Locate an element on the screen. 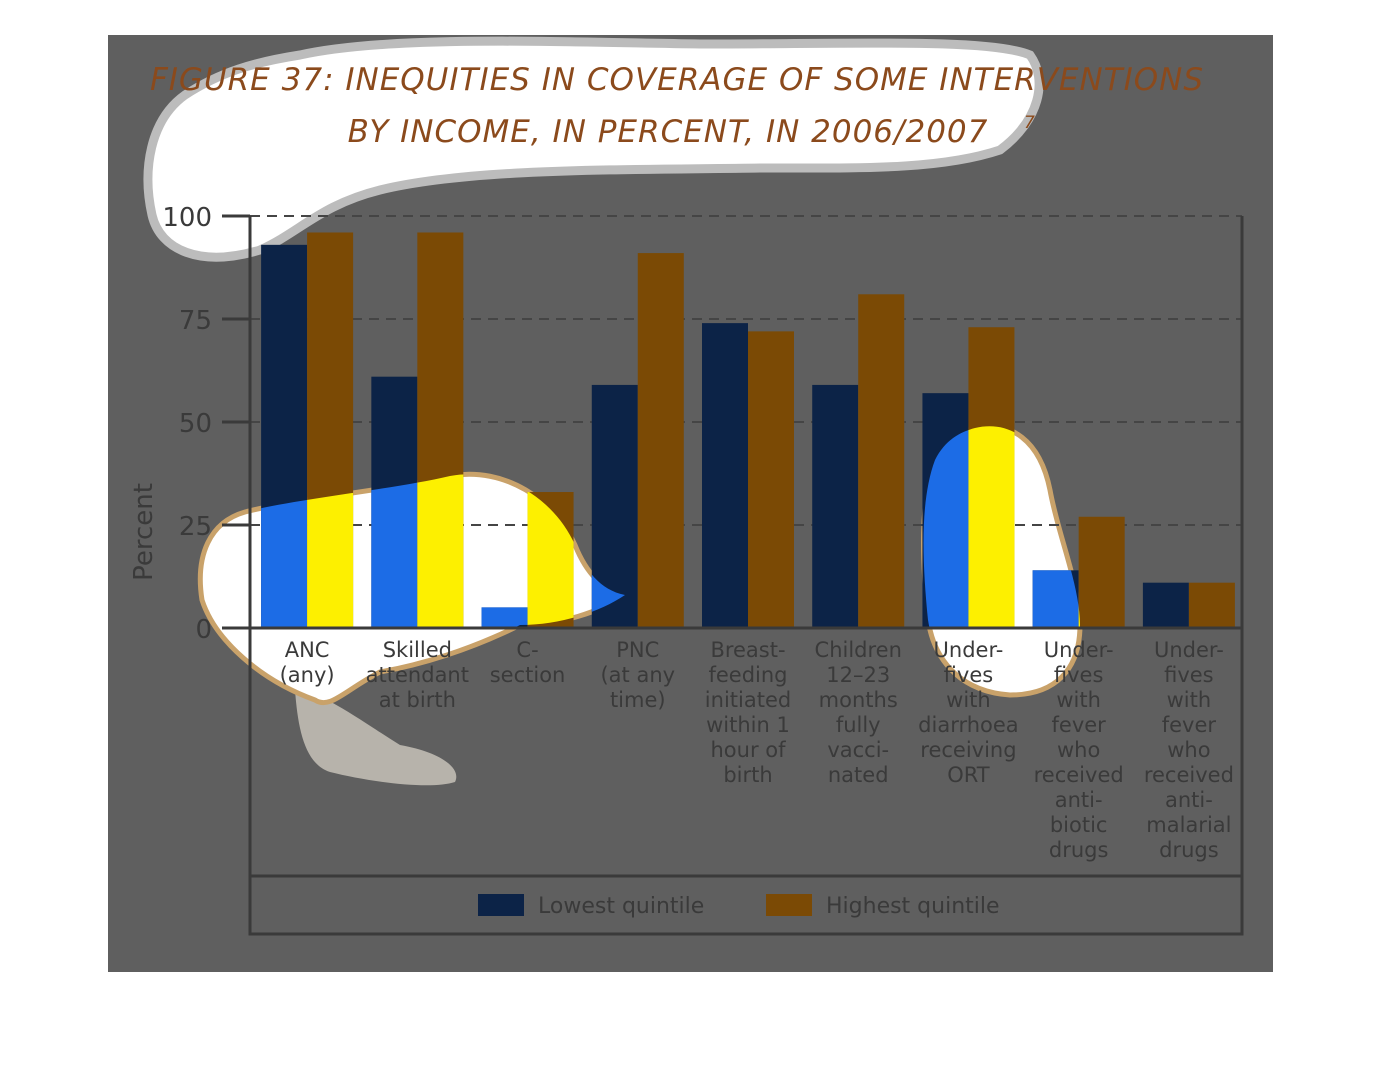 This screenshot has width=1382, height=1066. category-label-line: feeding is located at coordinates (747, 675).